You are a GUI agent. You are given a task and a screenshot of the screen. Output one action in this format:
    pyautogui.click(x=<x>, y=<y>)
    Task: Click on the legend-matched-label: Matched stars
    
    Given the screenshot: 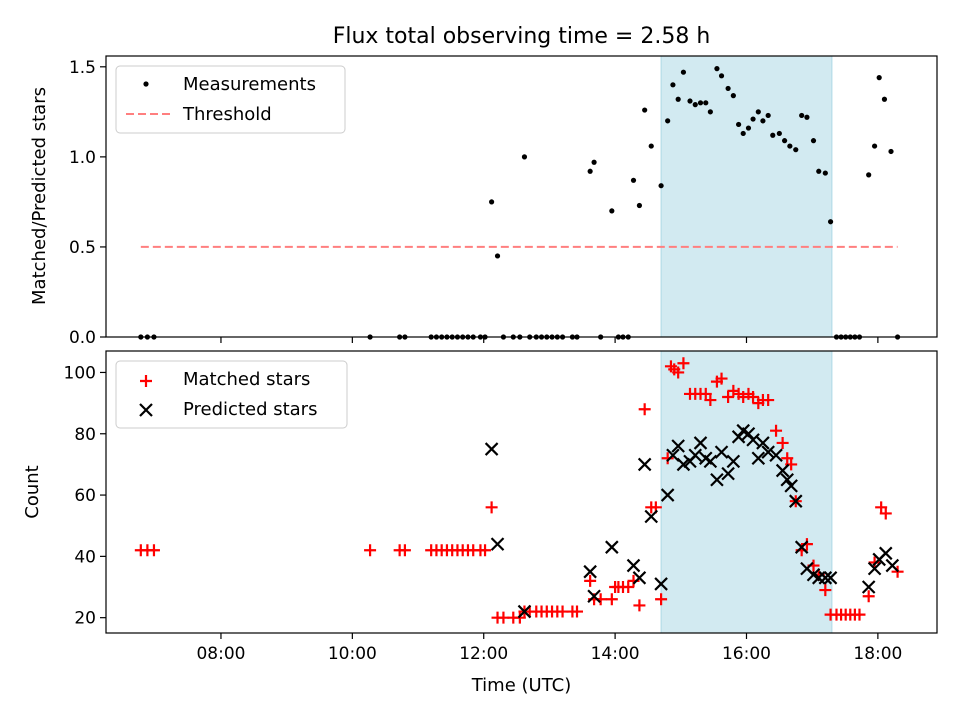 What is the action you would take?
    pyautogui.click(x=246, y=379)
    